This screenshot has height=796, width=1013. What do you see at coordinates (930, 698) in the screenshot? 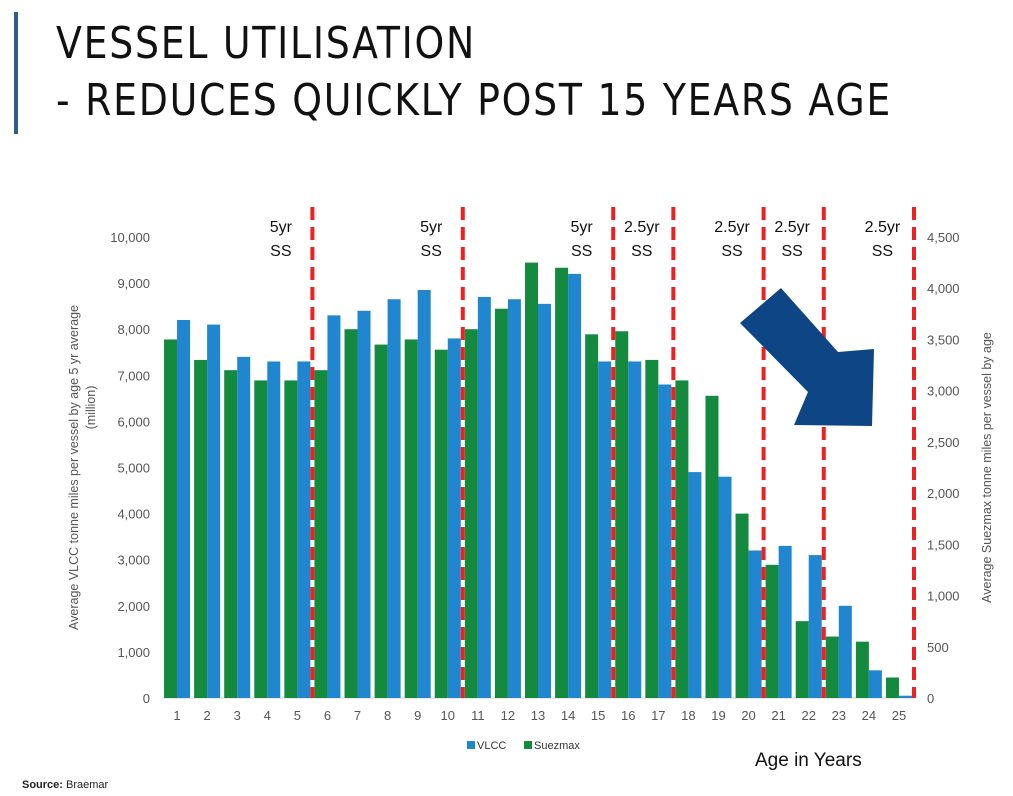
I see `y-right-tick-label: 0` at bounding box center [930, 698].